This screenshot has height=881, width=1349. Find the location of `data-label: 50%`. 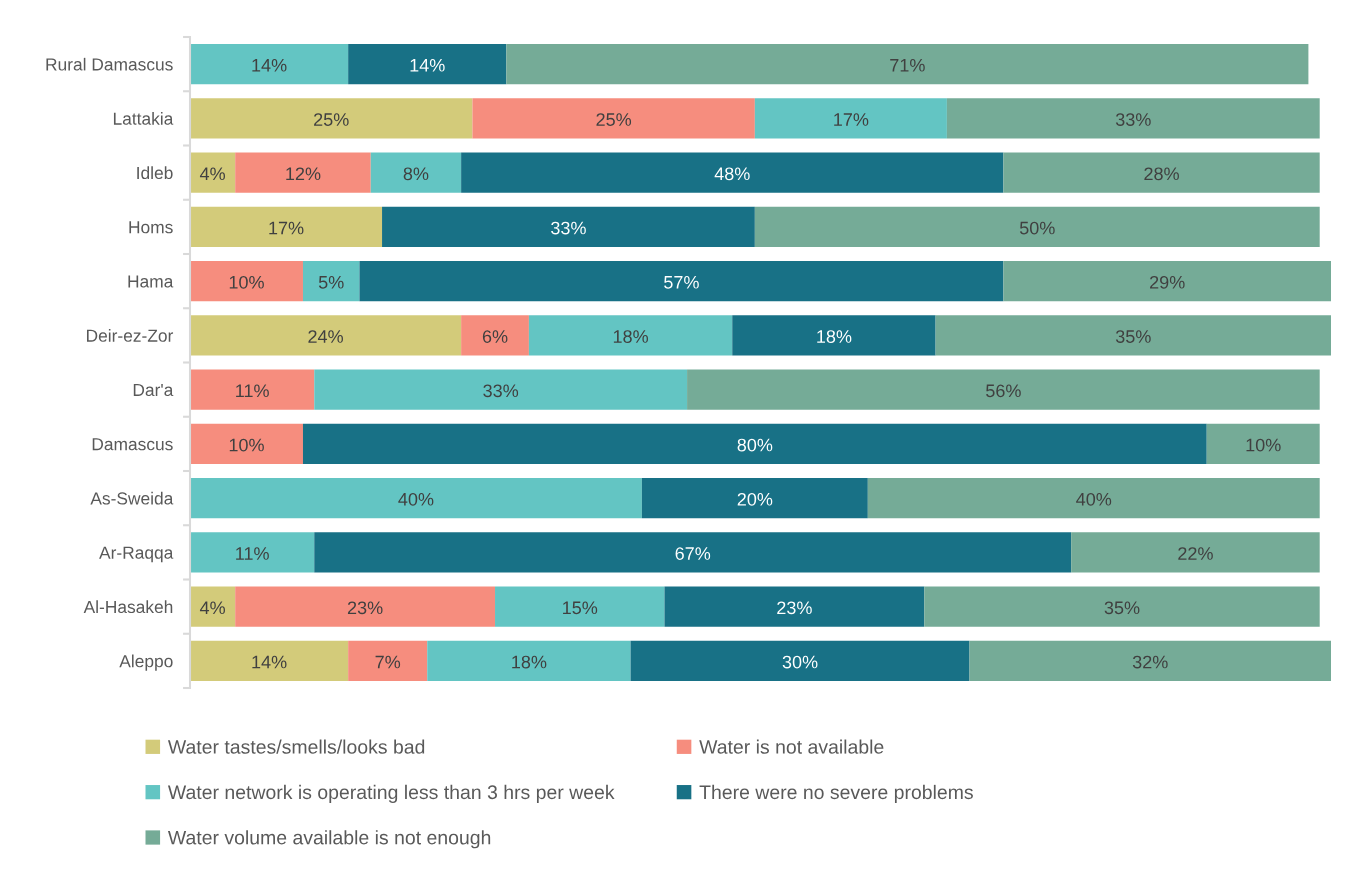

data-label: 50% is located at coordinates (1037, 228).